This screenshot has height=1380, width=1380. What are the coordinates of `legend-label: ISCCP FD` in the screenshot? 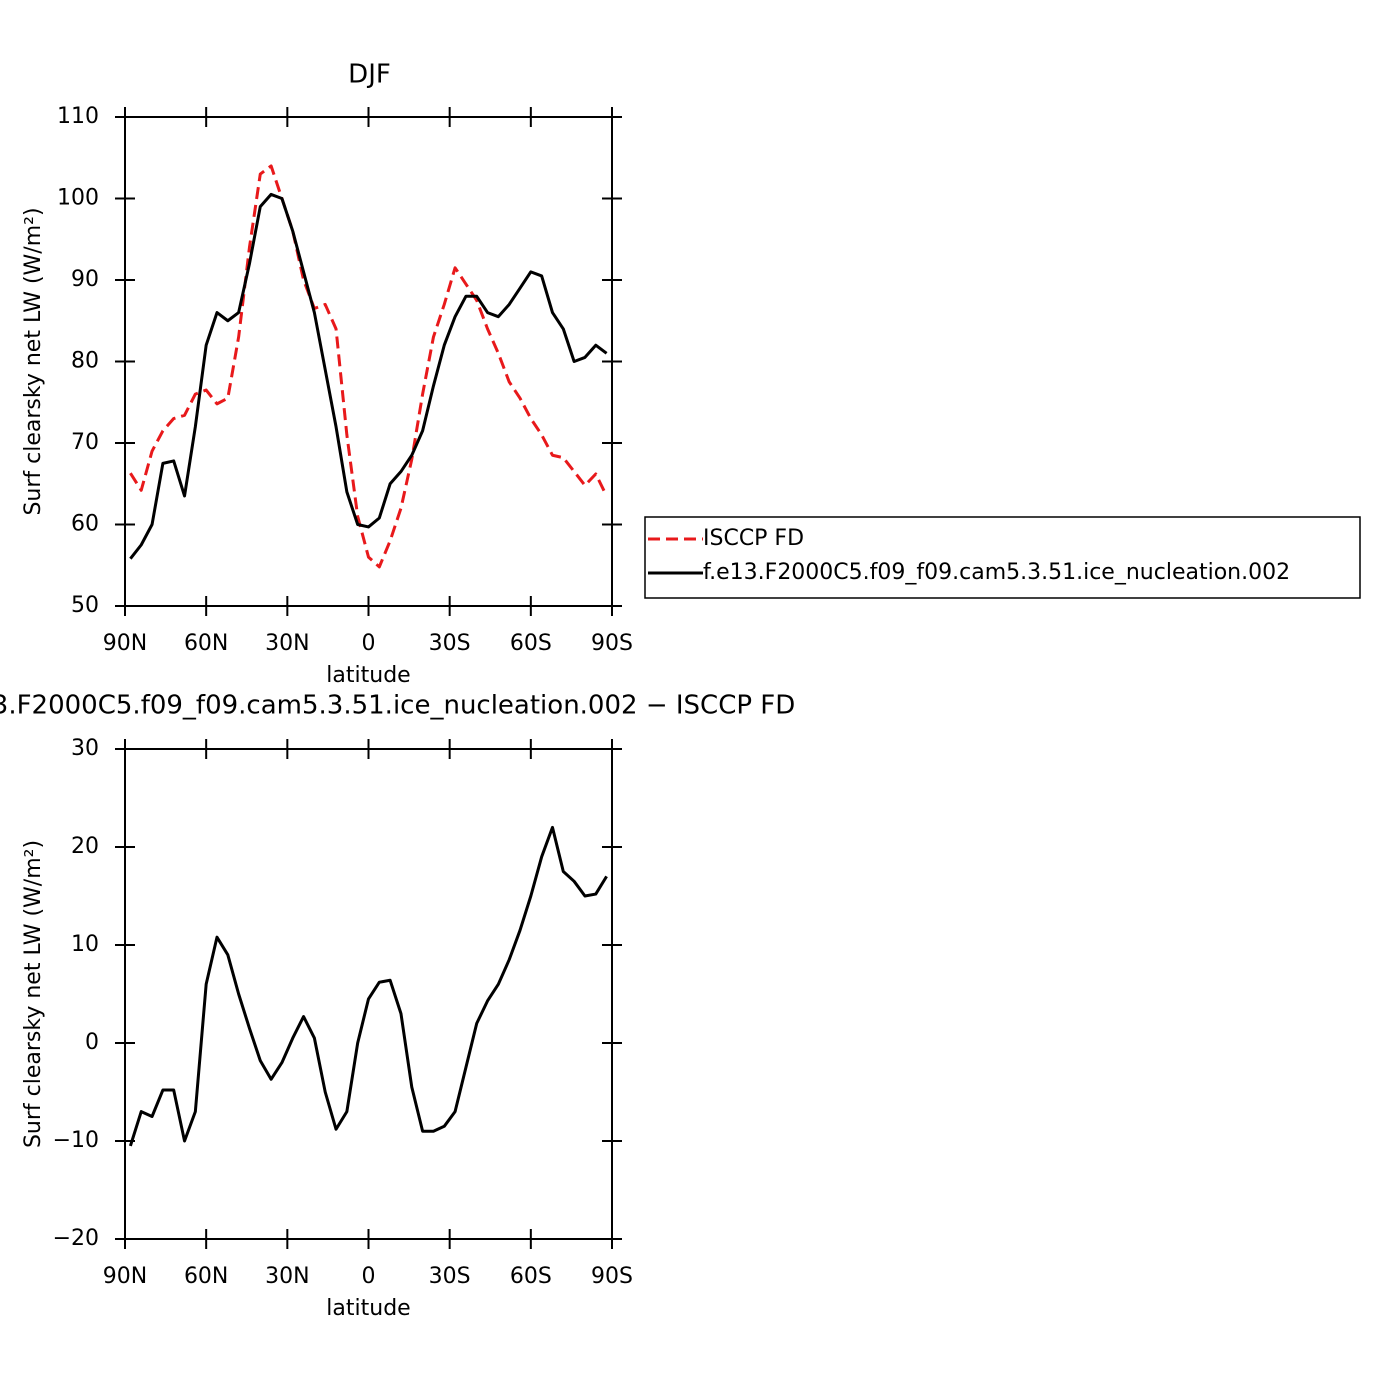 It's located at (753, 538).